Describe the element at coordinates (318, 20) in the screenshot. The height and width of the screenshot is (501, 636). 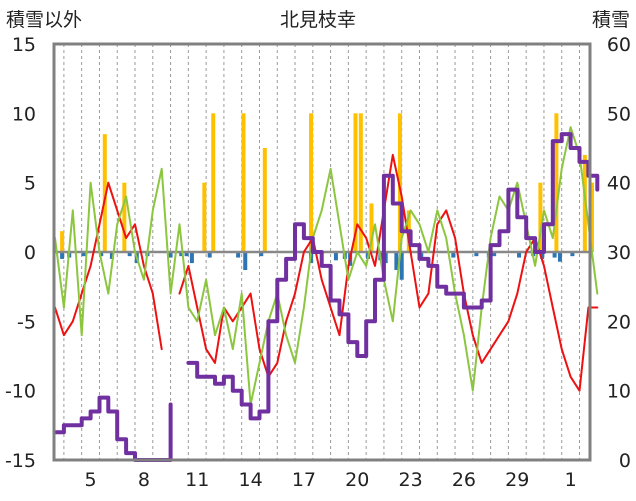
I see `chart-title: 北見枝幸` at that location.